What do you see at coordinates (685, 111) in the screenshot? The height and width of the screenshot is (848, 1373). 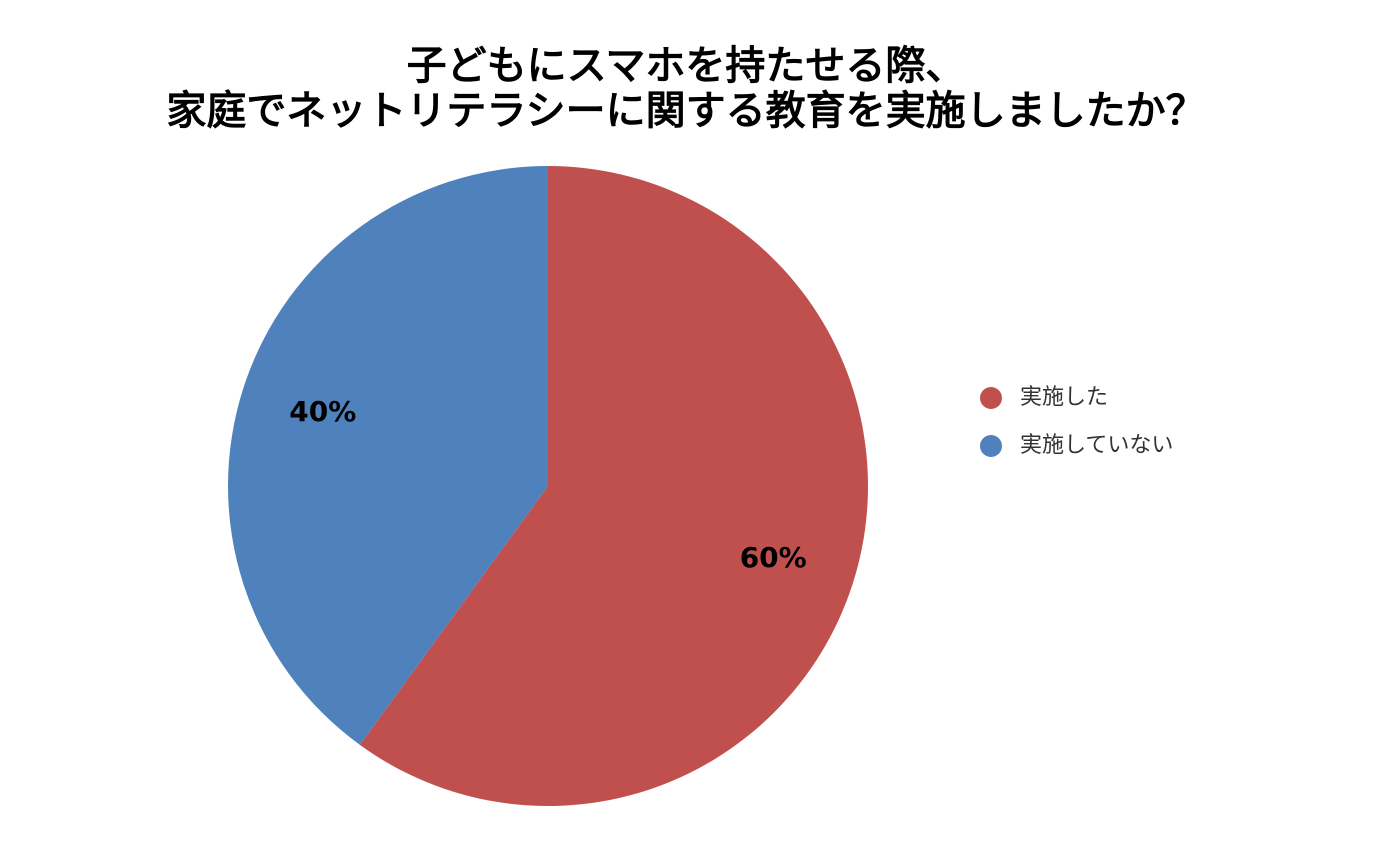 I see `chart-title: 家庭でネットリテラシーに関する教育を実施しましたか？` at bounding box center [685, 111].